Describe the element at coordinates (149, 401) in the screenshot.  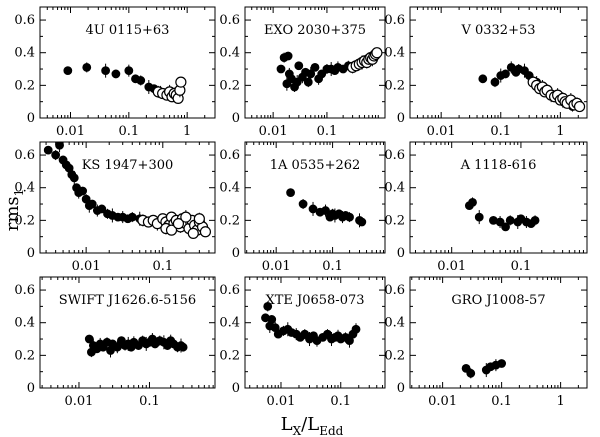
I see `x-tick-label-7-swift-j1626-6-5156-1: 0.1` at that location.